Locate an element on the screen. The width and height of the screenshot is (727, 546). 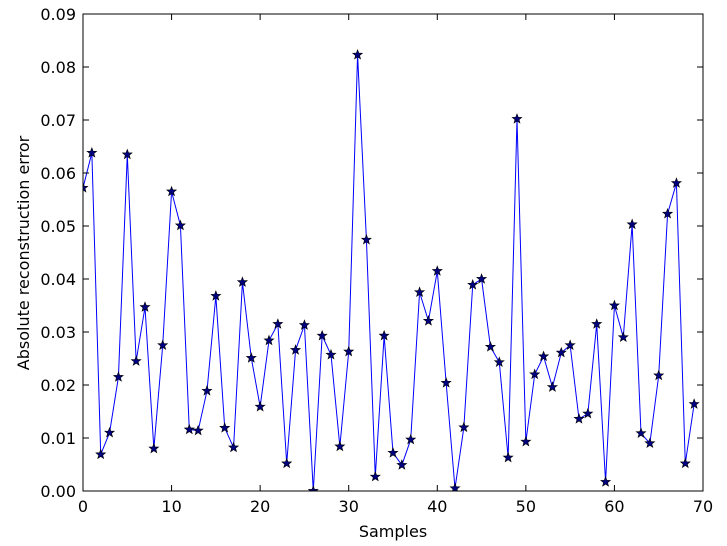
x-tick-label: 0 is located at coordinates (83, 506).